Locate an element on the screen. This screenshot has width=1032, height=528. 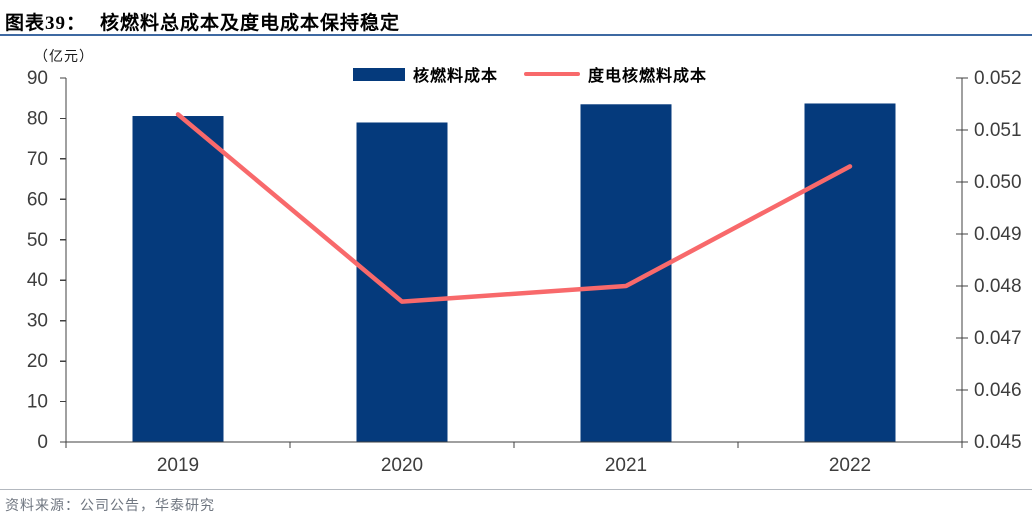
x-axis-category-label: 2021 is located at coordinates (626, 465).